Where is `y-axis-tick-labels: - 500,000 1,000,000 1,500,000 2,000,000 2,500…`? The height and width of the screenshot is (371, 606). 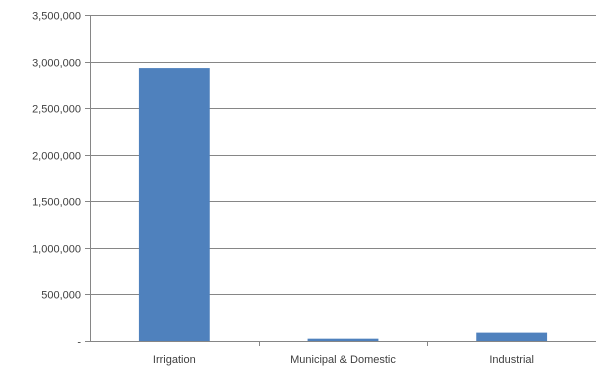
y-axis-tick-labels: - 500,000 1,000,000 1,500,000 2,000,000 2,500… is located at coordinates (56, 180).